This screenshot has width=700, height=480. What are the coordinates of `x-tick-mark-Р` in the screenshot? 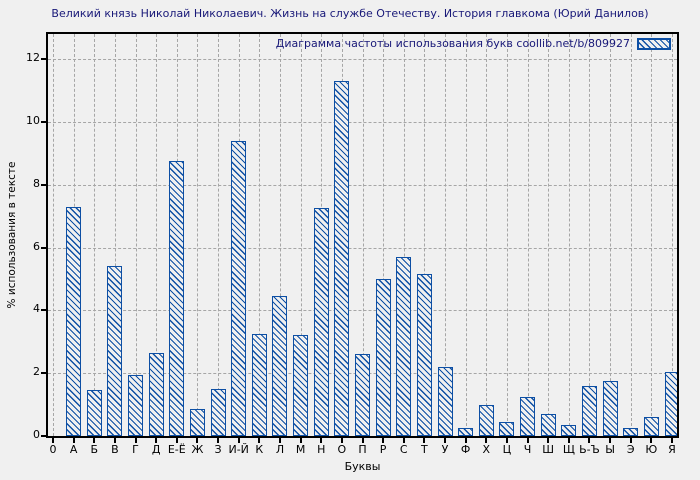 It's located at (383, 440).